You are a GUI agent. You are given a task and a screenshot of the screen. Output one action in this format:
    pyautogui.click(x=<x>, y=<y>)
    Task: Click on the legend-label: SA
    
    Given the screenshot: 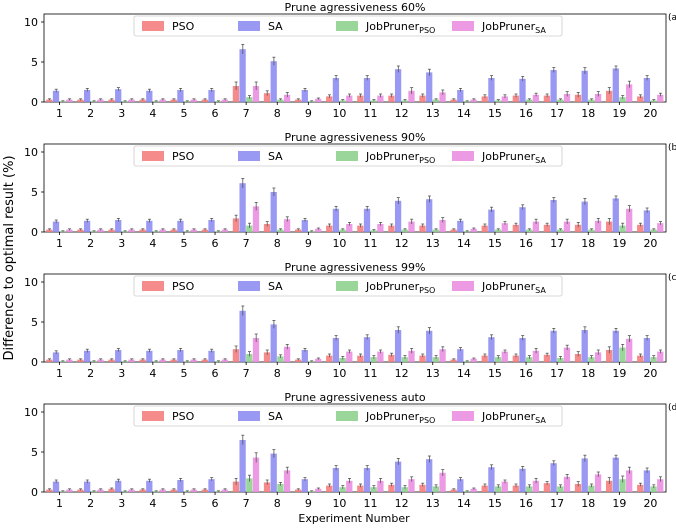 What is the action you would take?
    pyautogui.click(x=275, y=286)
    